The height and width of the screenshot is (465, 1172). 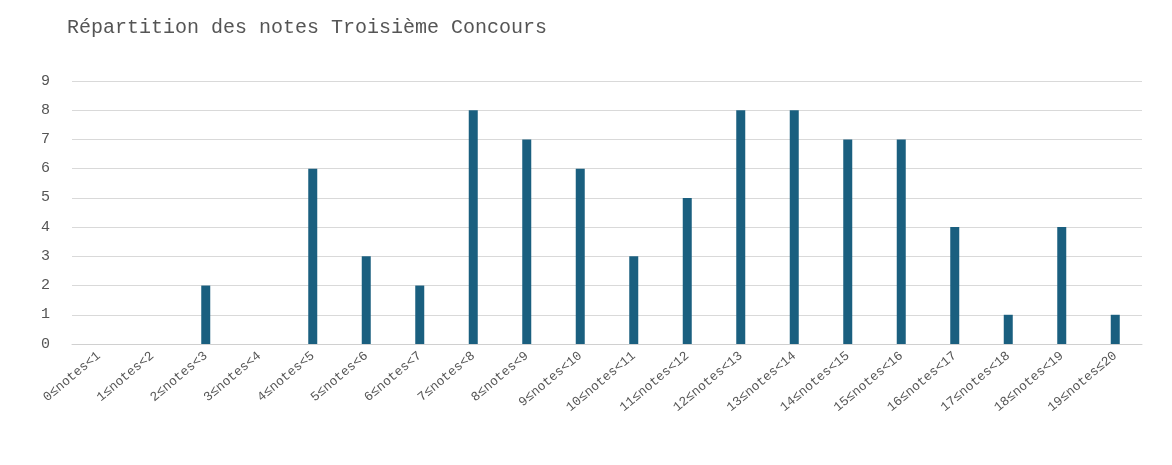 What do you see at coordinates (45, 139) in the screenshot?
I see `y-tick-label: 7` at bounding box center [45, 139].